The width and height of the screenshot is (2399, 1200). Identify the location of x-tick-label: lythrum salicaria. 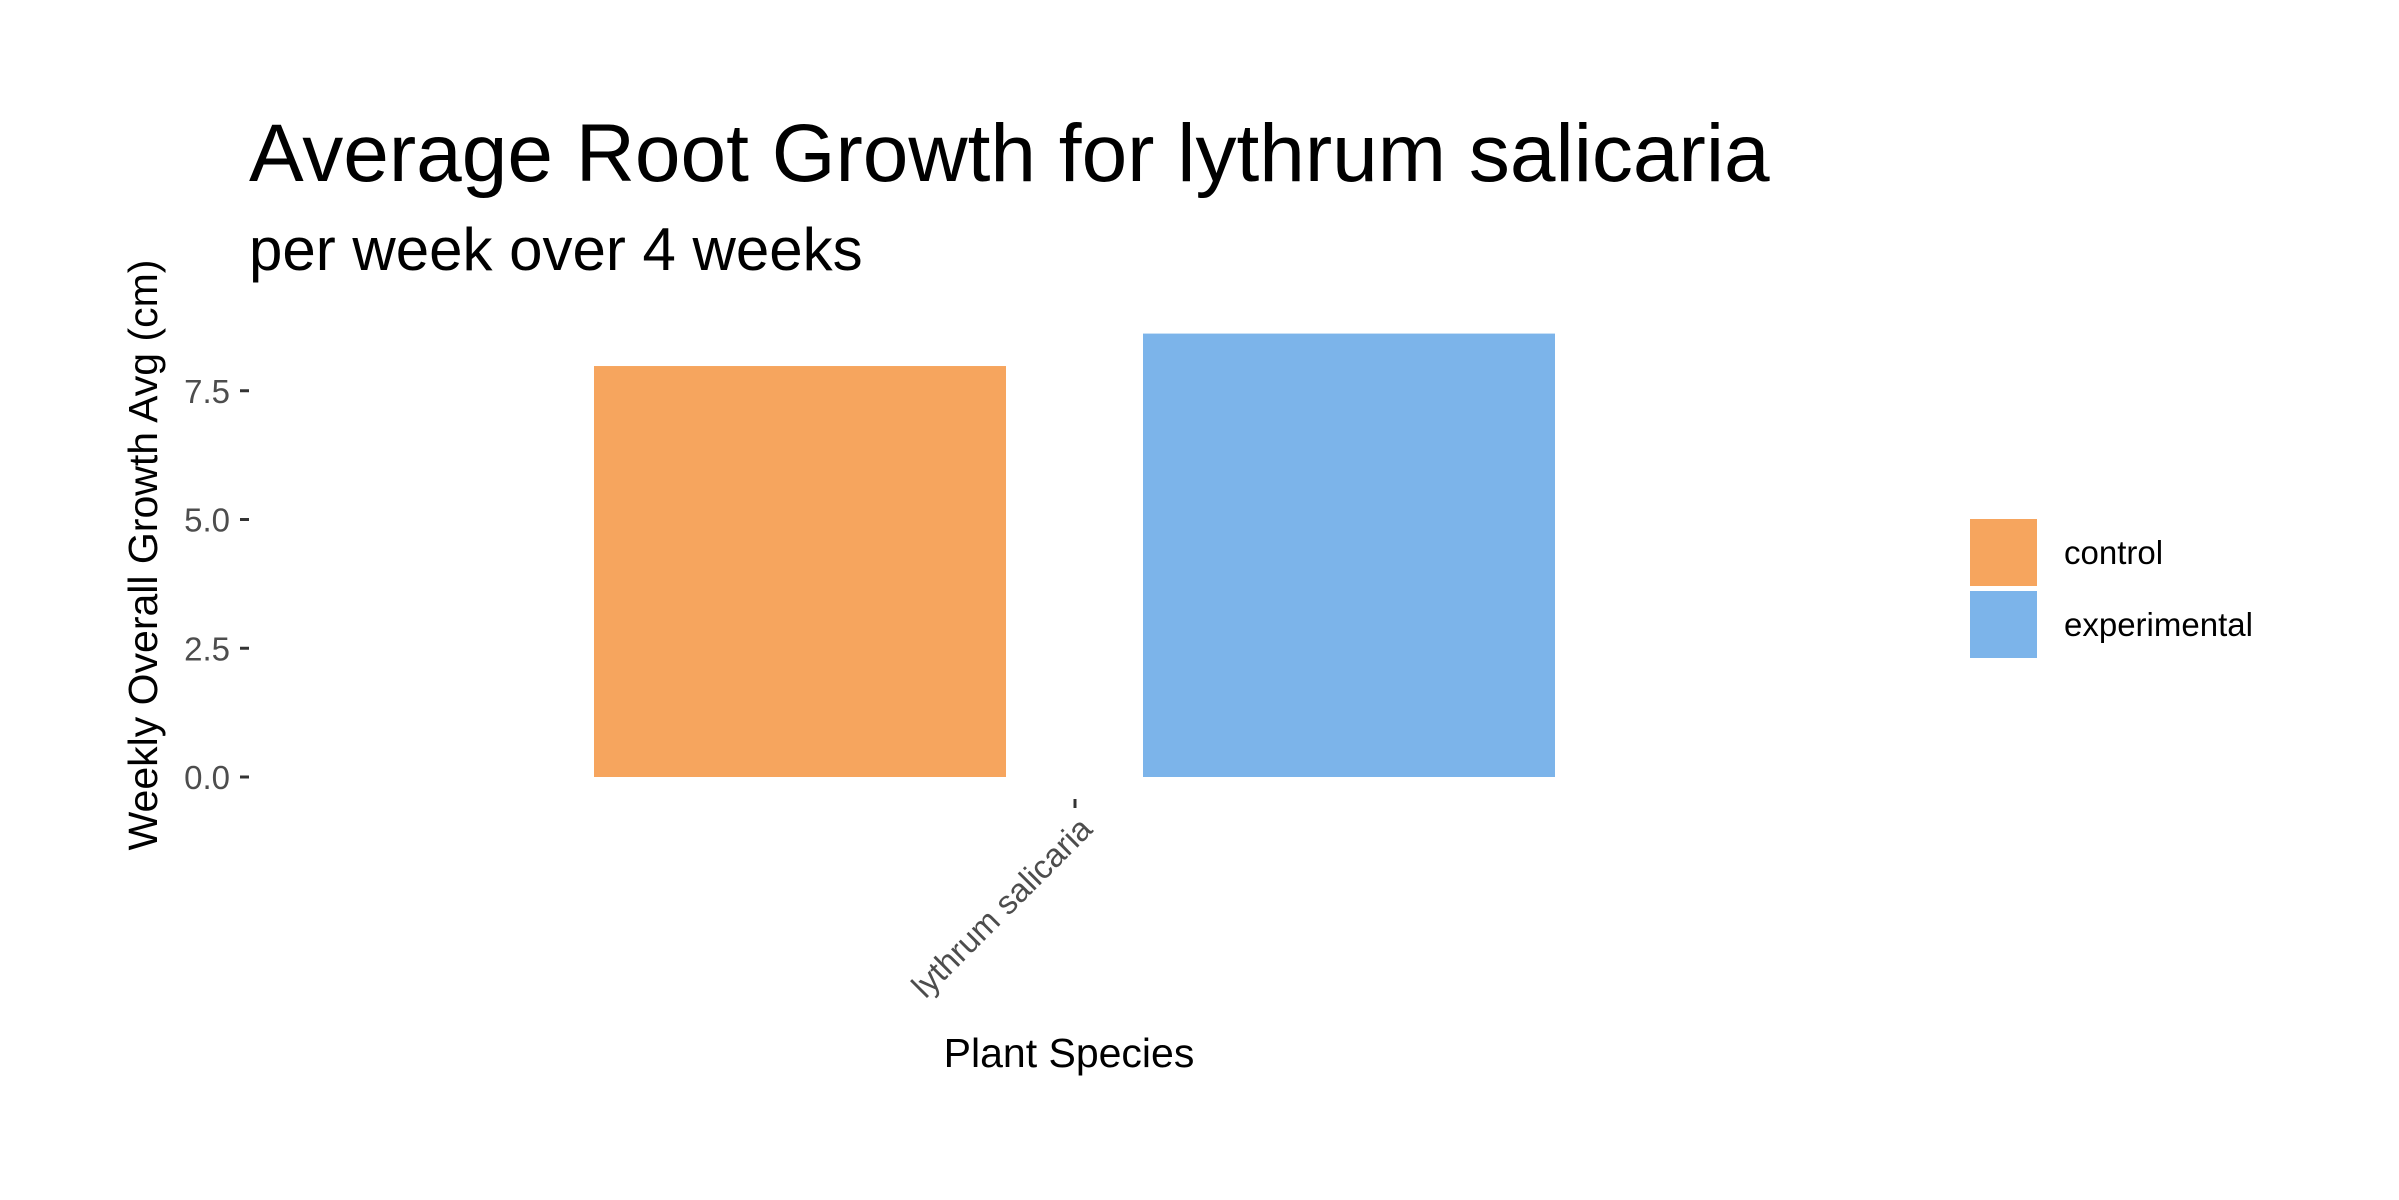
(1001, 906).